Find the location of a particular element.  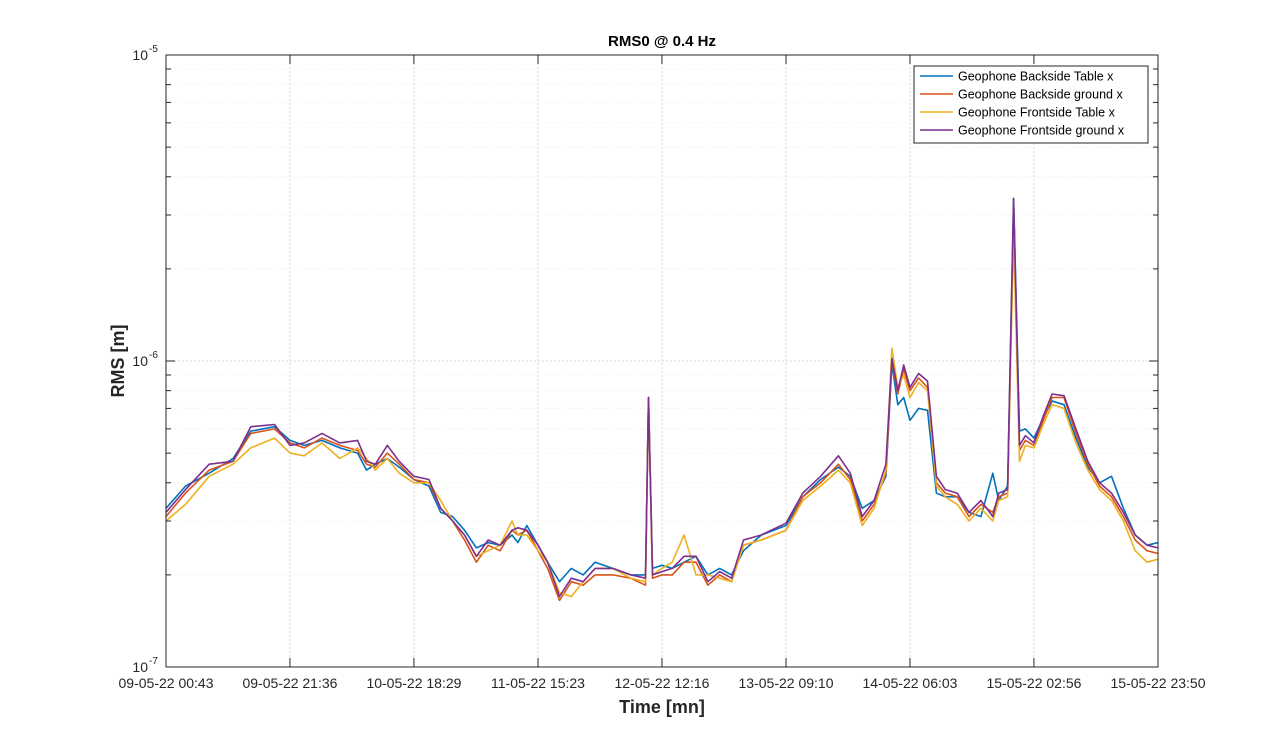

chart-title: RMS0 @ 0.4 Hz is located at coordinates (662, 41).